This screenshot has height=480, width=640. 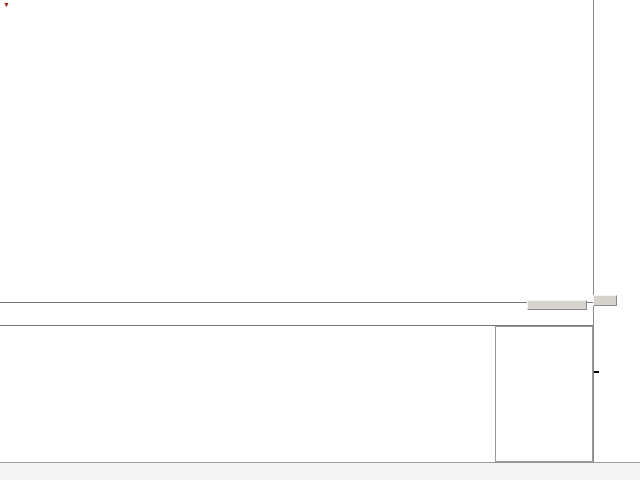 I want to click on chart-marker-icon: ▼, so click(x=6, y=5).